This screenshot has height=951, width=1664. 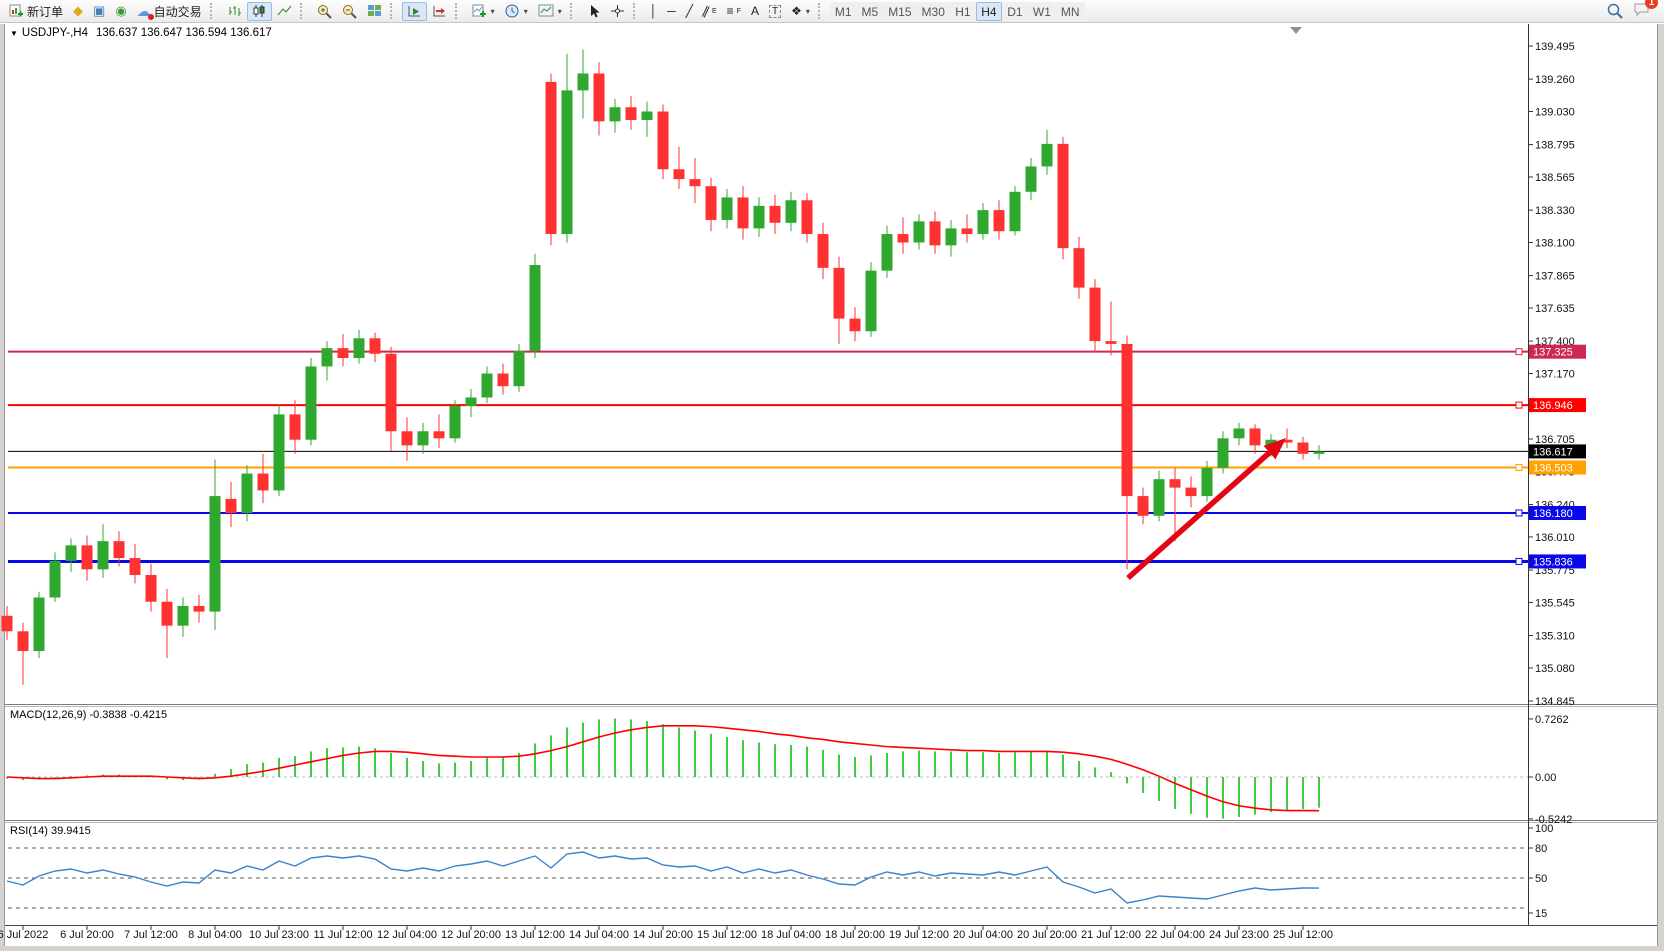 I want to click on signals-button: ◉, so click(x=120, y=11).